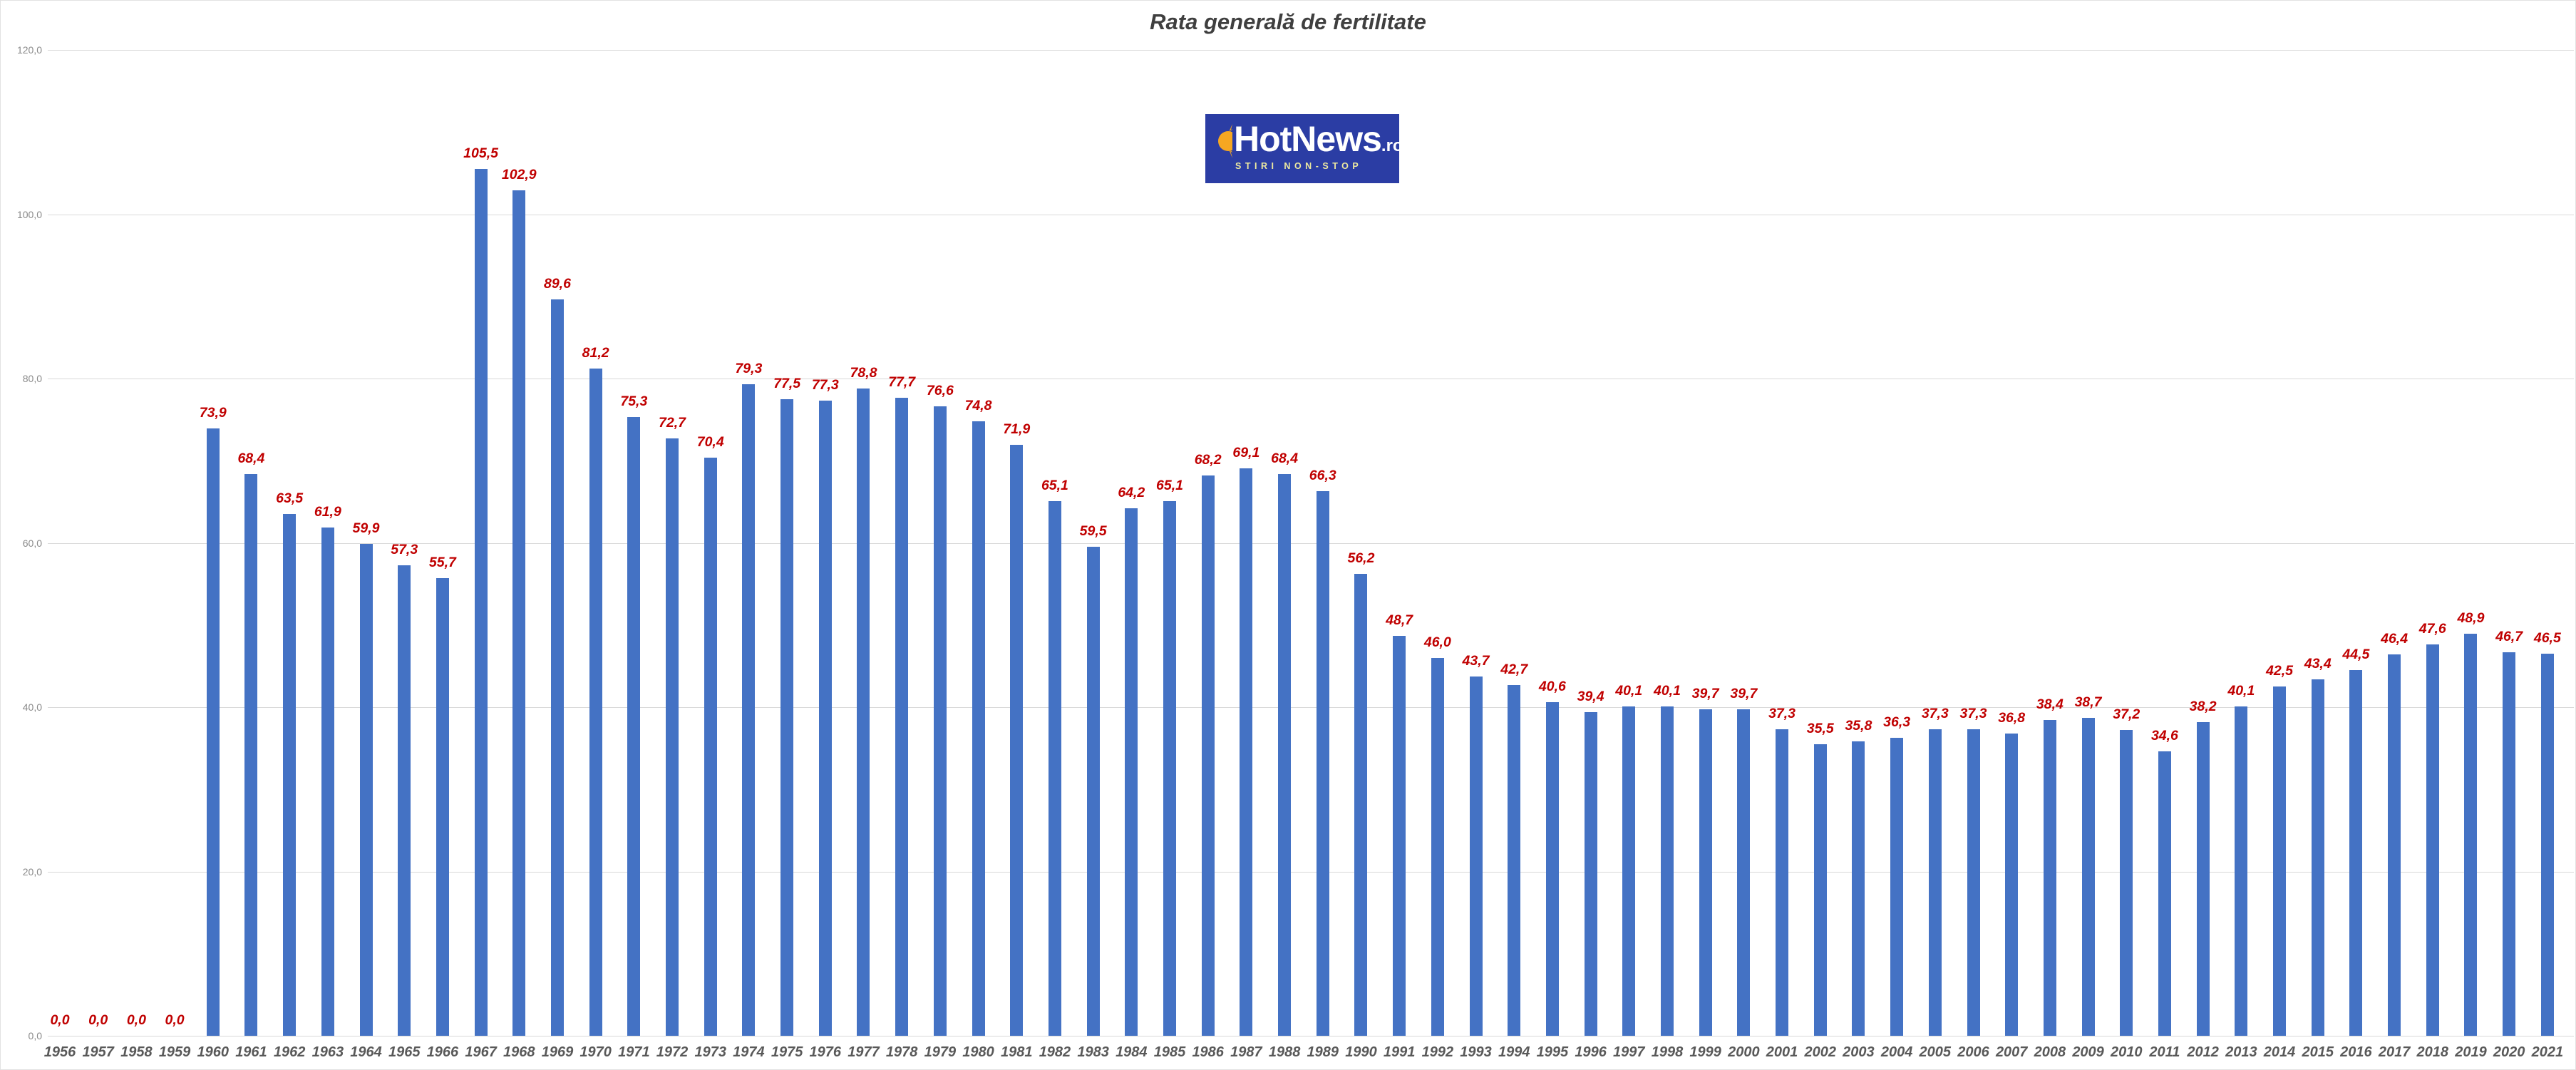 This screenshot has width=2576, height=1070. What do you see at coordinates (1705, 1052) in the screenshot?
I see `year-label-1999: 1999` at bounding box center [1705, 1052].